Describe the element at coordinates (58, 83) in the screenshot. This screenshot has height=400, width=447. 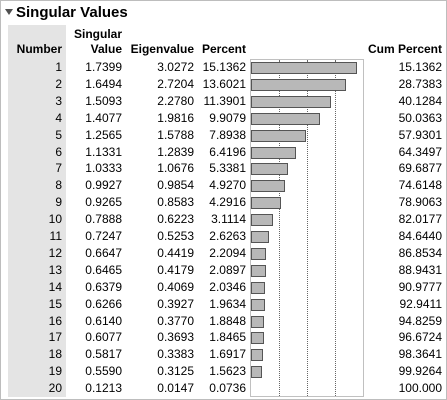
I see `cell-number: 2` at that location.